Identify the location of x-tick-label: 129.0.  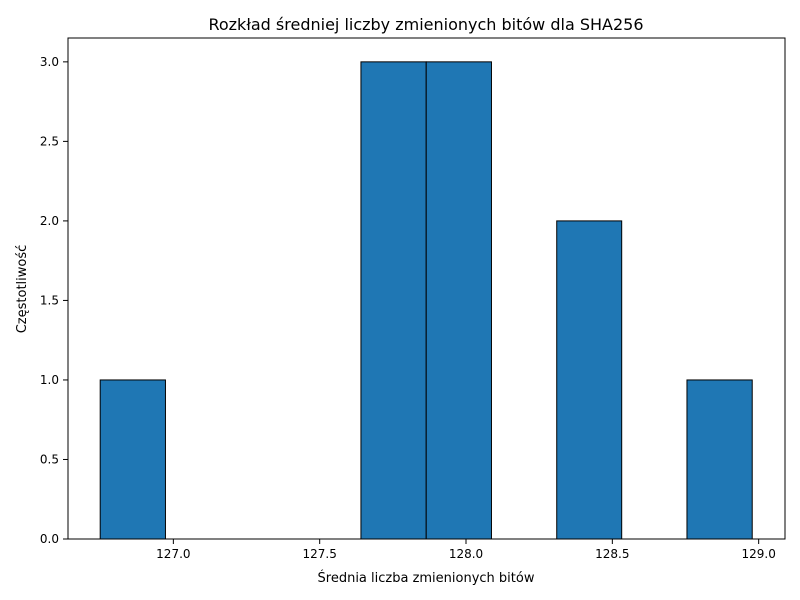
(758, 554).